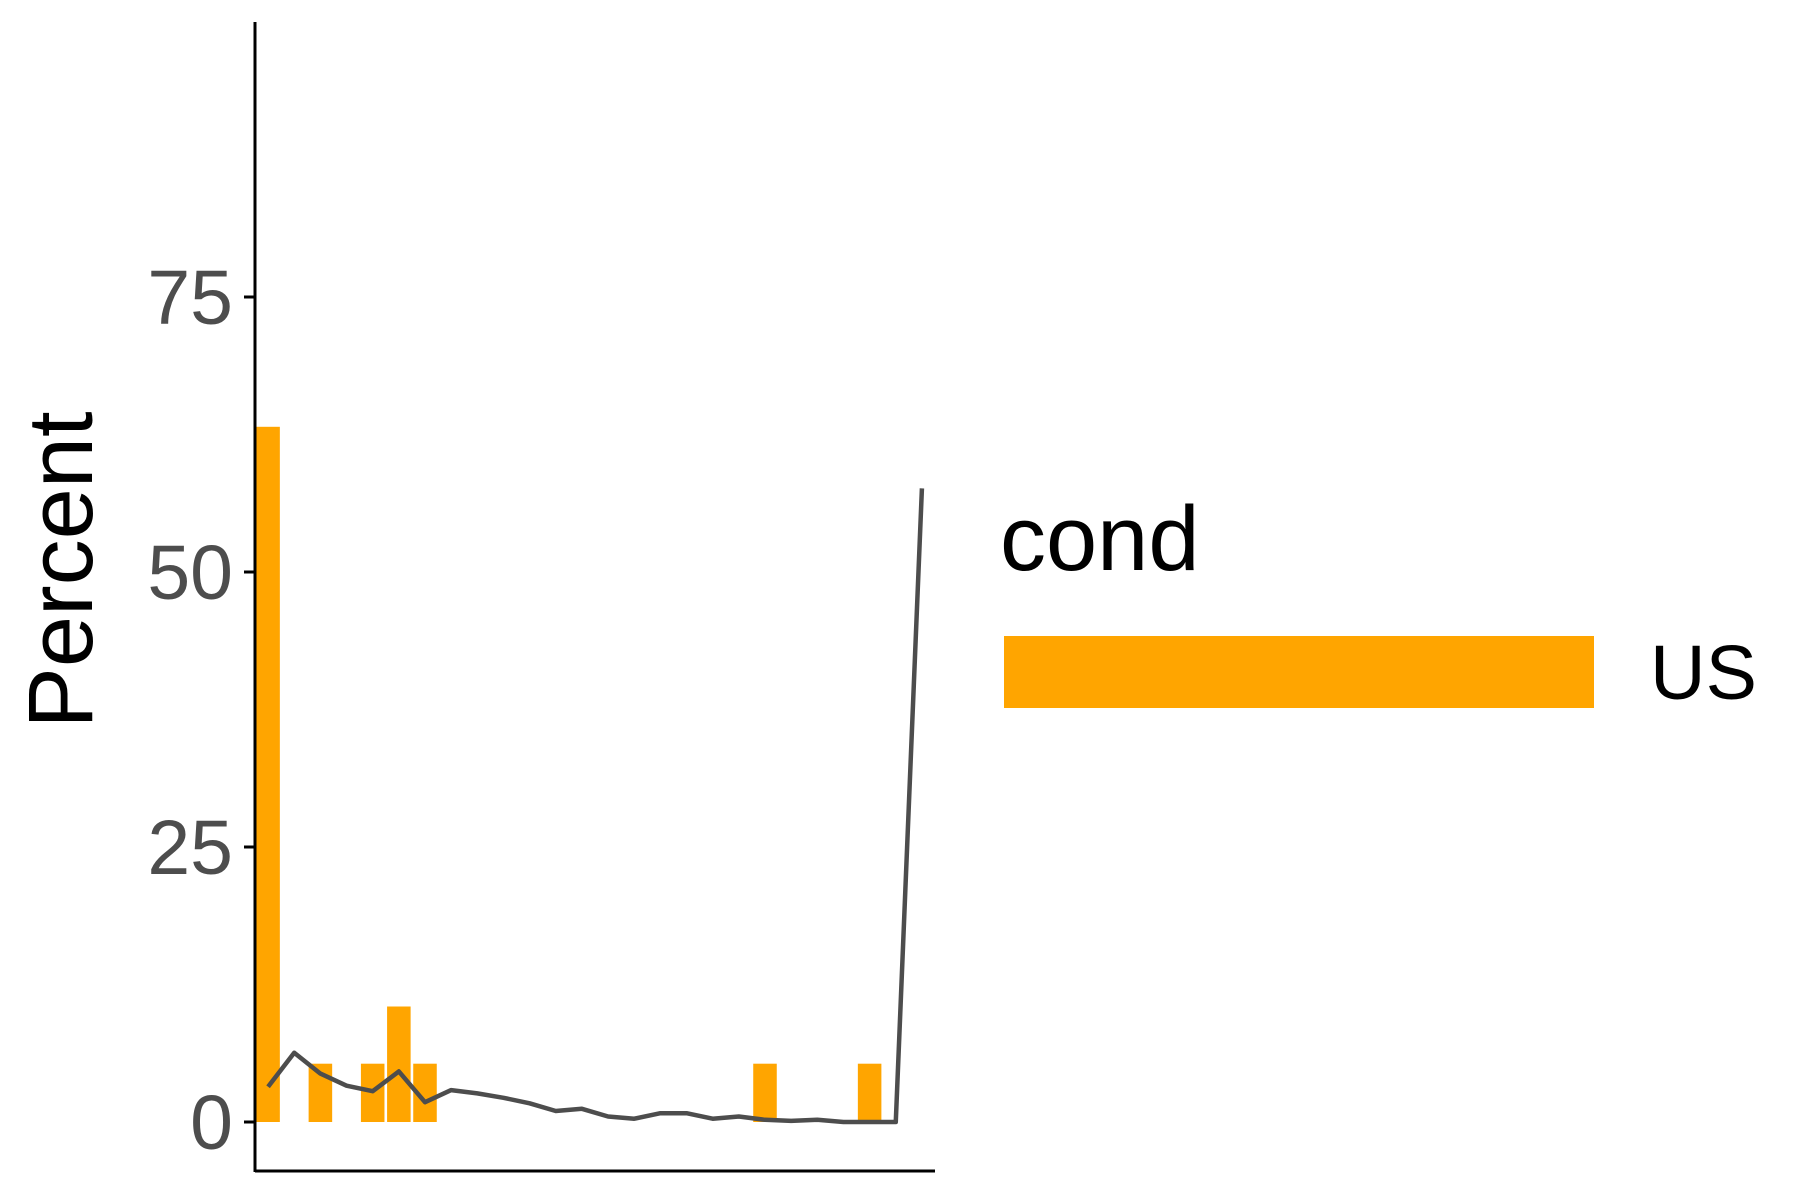 Image resolution: width=1800 pixels, height=1200 pixels. What do you see at coordinates (190, 848) in the screenshot?
I see `y-tick-label-25: 25` at bounding box center [190, 848].